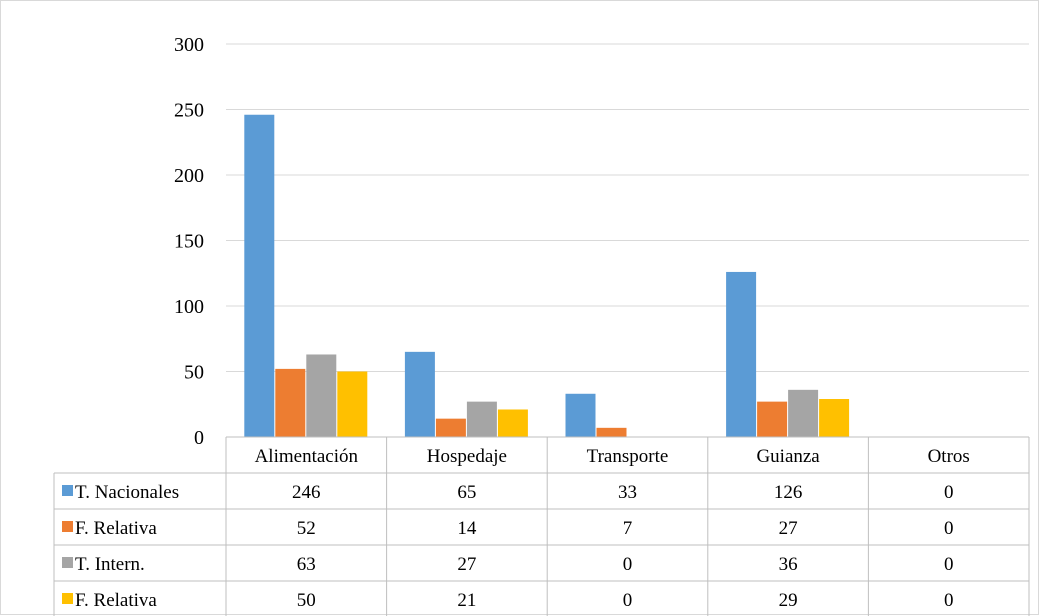 The image size is (1040, 616). What do you see at coordinates (189, 176) in the screenshot?
I see `y-tick-label: 200` at bounding box center [189, 176].